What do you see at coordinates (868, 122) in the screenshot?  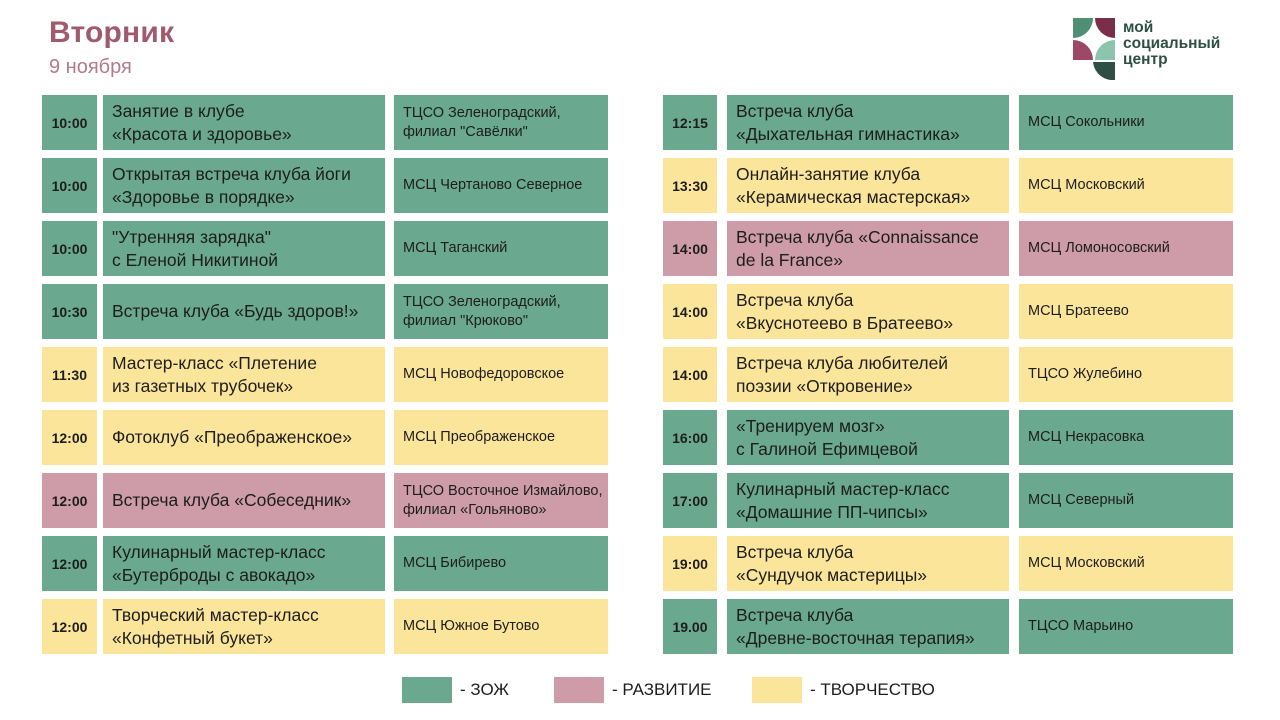 I see `event-title: Встреча клуба «Дыхательная гимнастика»` at bounding box center [868, 122].